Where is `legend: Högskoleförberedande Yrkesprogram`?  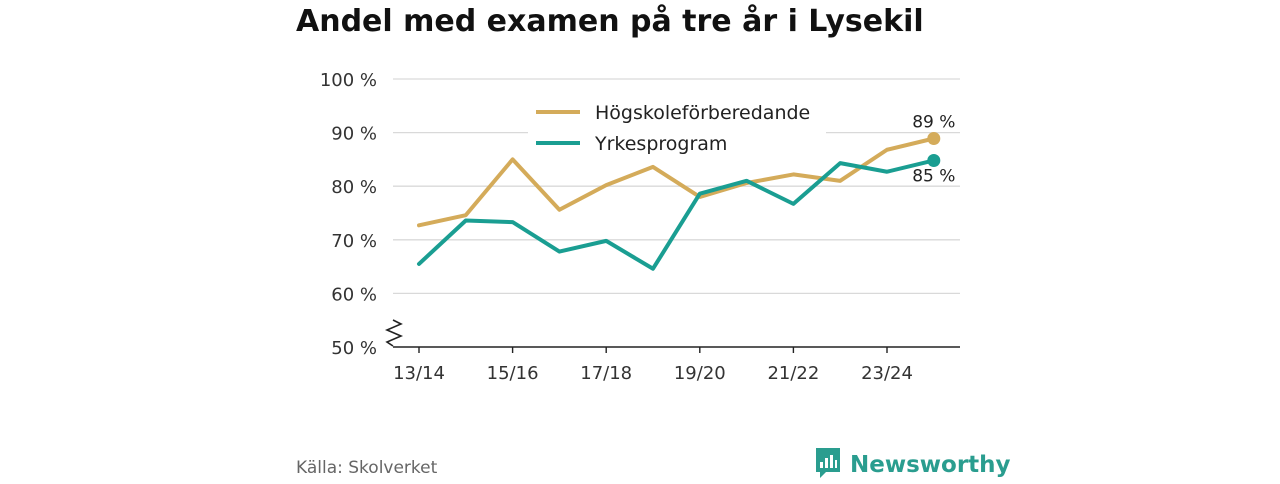 legend: Högskoleförberedande Yrkesprogram is located at coordinates (677, 126).